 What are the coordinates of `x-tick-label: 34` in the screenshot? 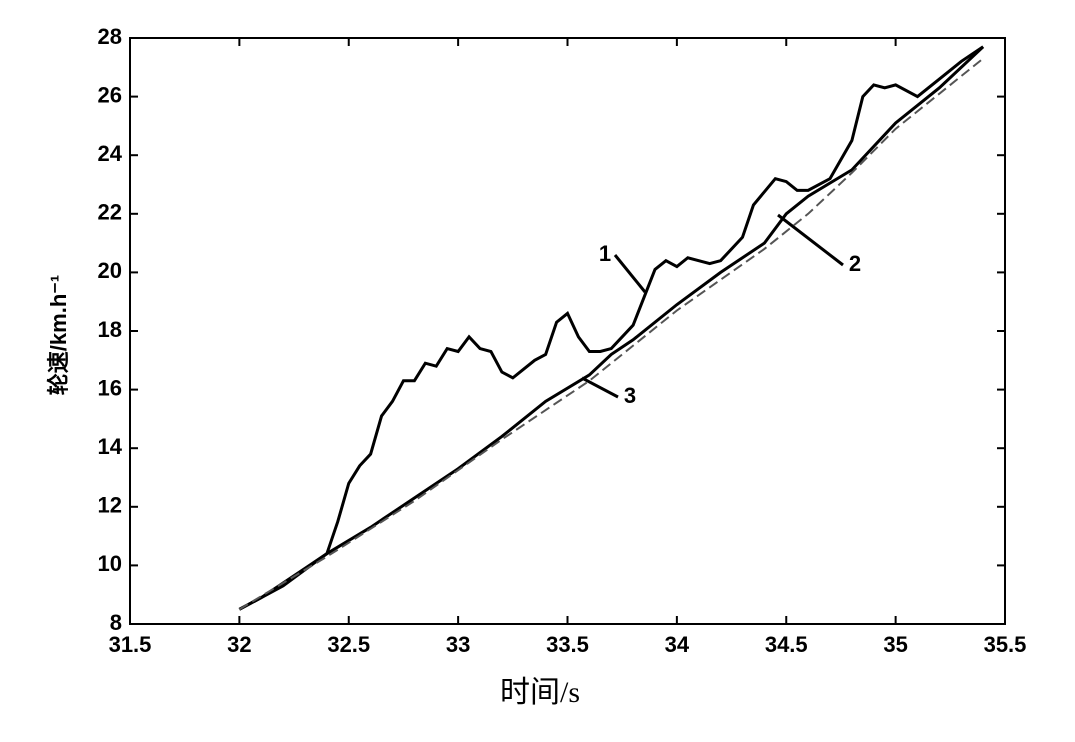 It's located at (677, 644).